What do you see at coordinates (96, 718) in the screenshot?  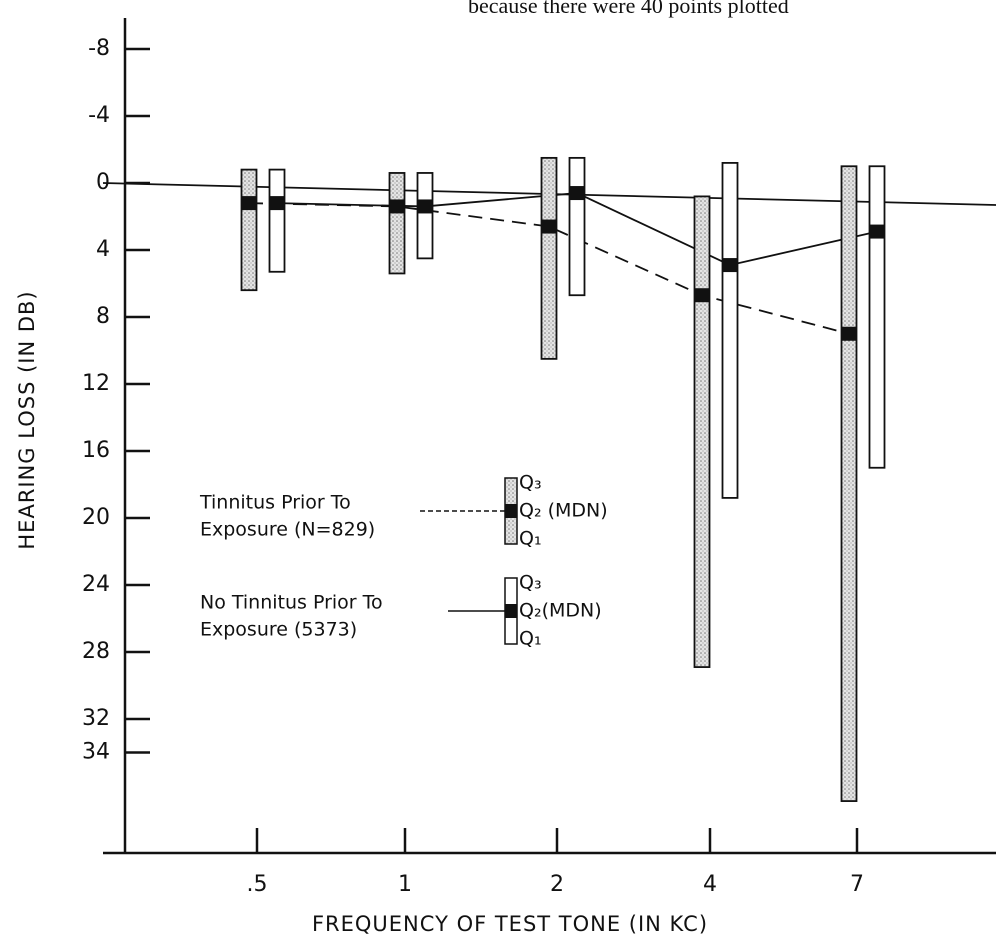 I see `y-tick-label: 32` at bounding box center [96, 718].